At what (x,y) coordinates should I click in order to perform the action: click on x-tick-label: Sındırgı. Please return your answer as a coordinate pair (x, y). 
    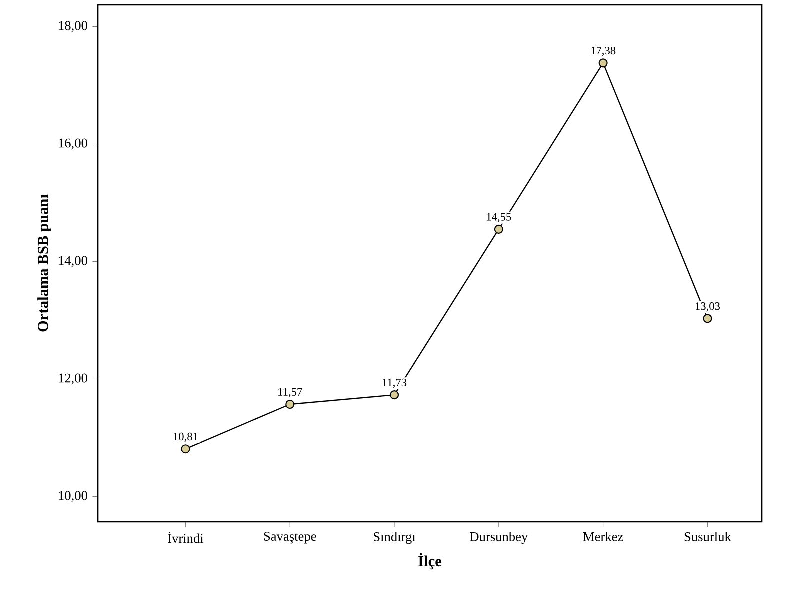
    Looking at the image, I should click on (395, 538).